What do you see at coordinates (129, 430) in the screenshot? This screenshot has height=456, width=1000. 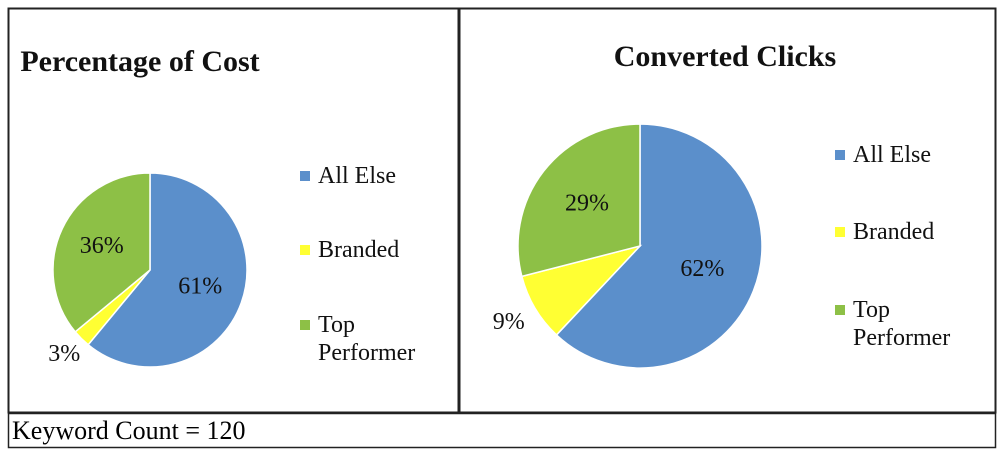 I see `footer: Keyword Count = 120` at bounding box center [129, 430].